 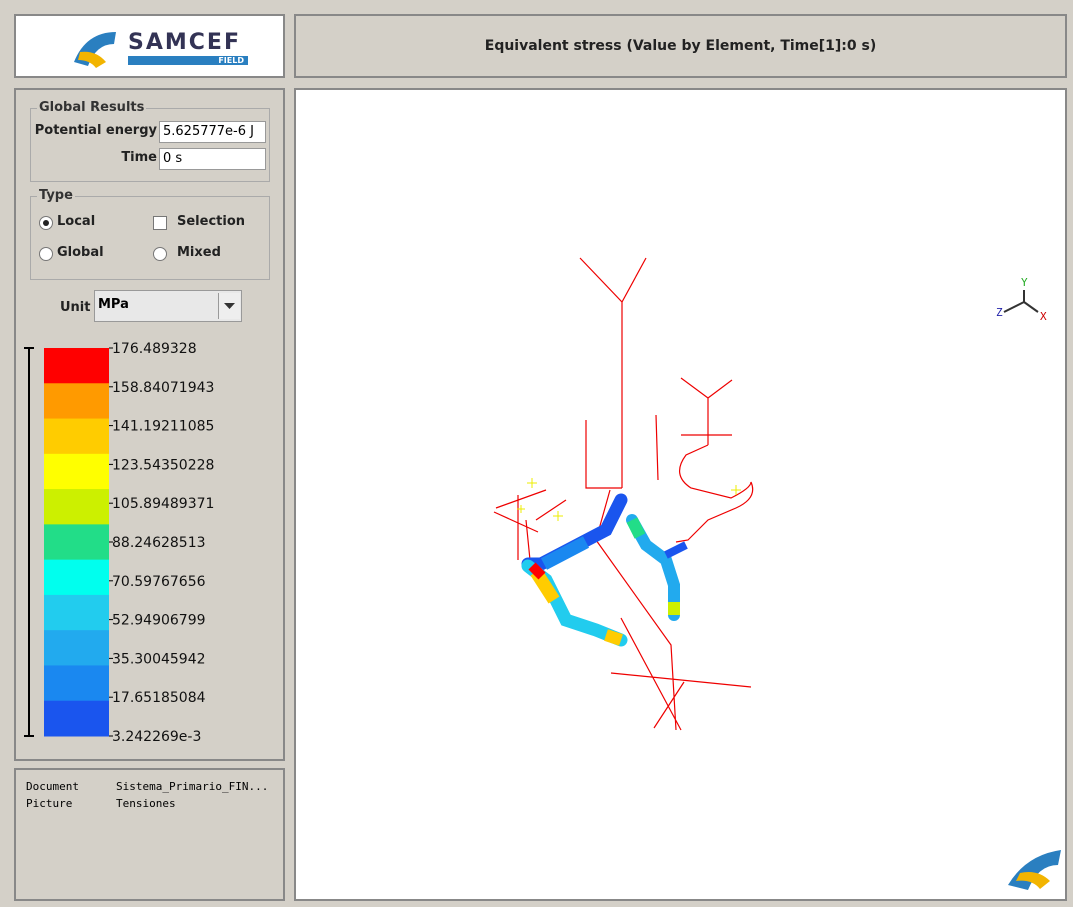 What do you see at coordinates (154, 349) in the screenshot?
I see `legend-label: 176.489328` at bounding box center [154, 349].